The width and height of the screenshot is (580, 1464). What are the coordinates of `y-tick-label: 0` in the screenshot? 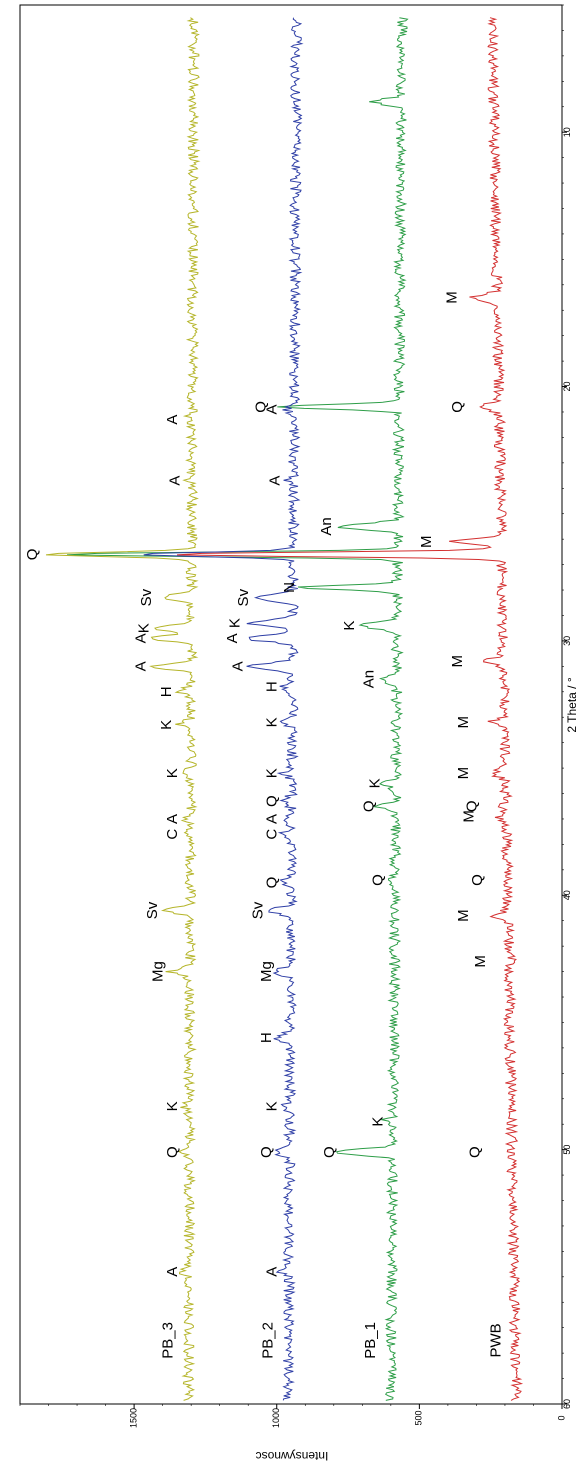 It's located at (561, 1417).